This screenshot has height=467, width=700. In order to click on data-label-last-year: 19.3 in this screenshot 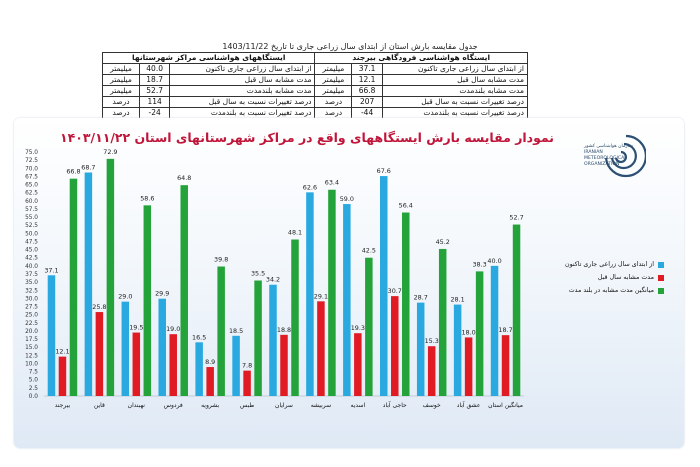, I will do `click(358, 328)`.